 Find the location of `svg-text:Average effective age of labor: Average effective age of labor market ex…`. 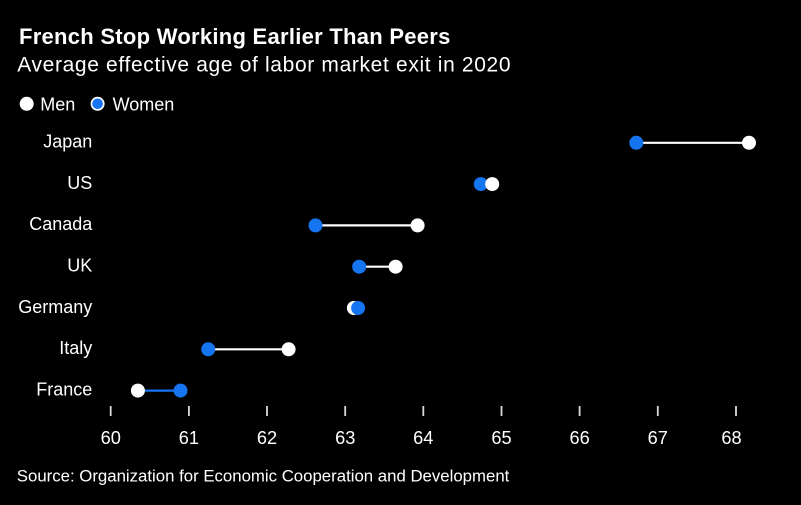

svg-text:Average effective age of labor: Average effective age of labor market ex… is located at coordinates (264, 65).